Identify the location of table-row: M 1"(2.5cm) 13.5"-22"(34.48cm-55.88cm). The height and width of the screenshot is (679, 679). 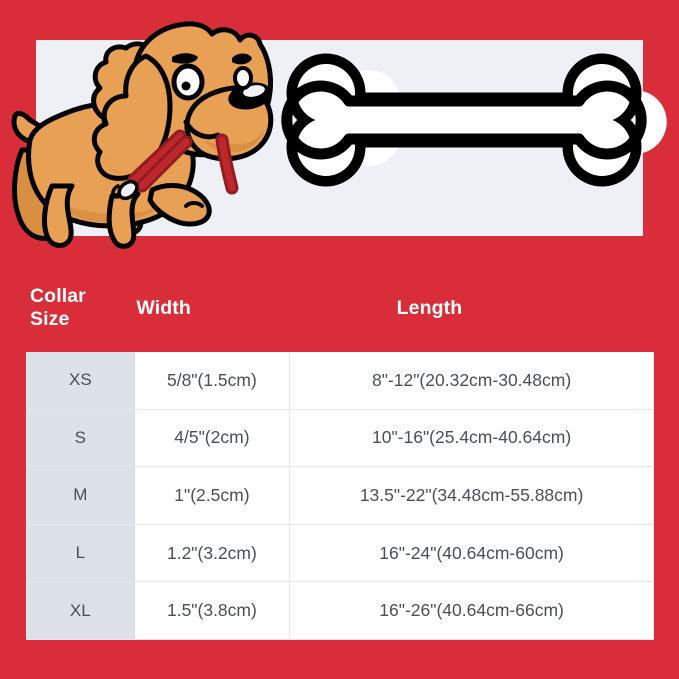
(340, 496).